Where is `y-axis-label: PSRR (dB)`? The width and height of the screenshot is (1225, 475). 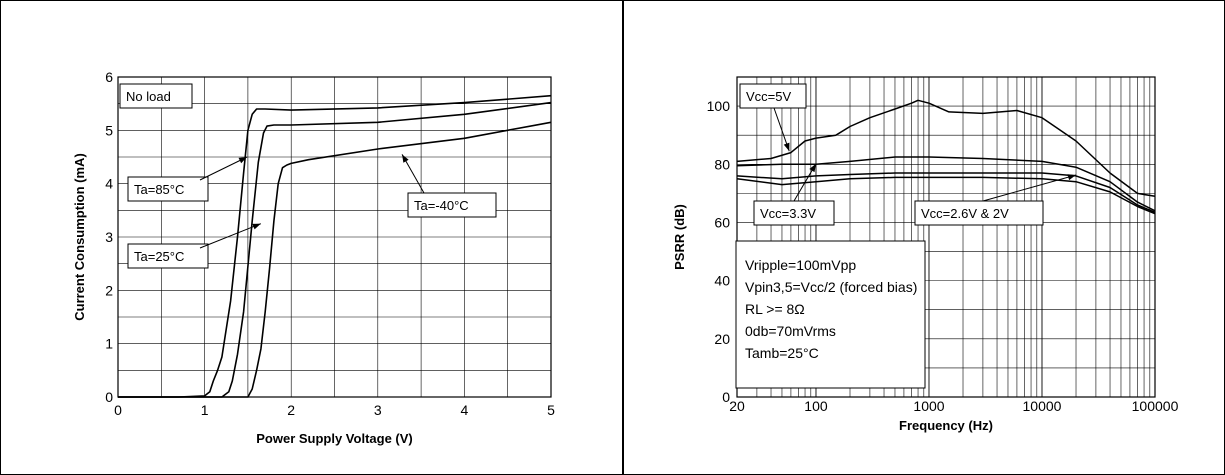
y-axis-label: PSRR (dB) is located at coordinates (679, 237).